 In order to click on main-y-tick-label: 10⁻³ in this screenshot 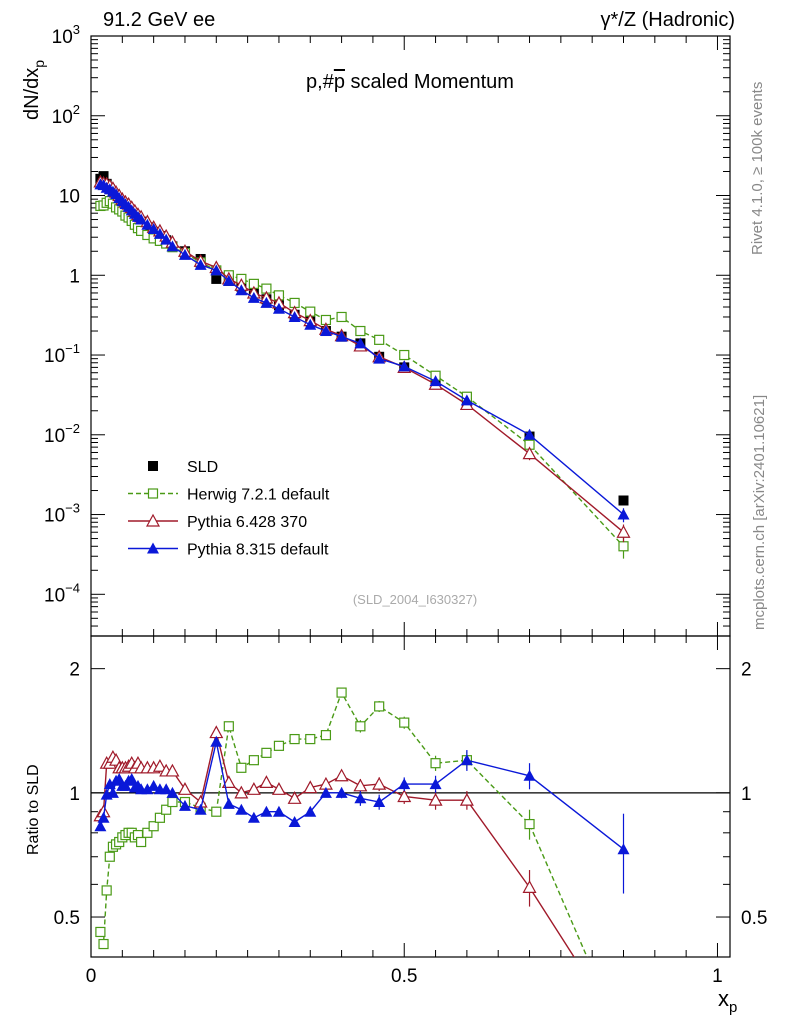, I will do `click(62, 514)`.